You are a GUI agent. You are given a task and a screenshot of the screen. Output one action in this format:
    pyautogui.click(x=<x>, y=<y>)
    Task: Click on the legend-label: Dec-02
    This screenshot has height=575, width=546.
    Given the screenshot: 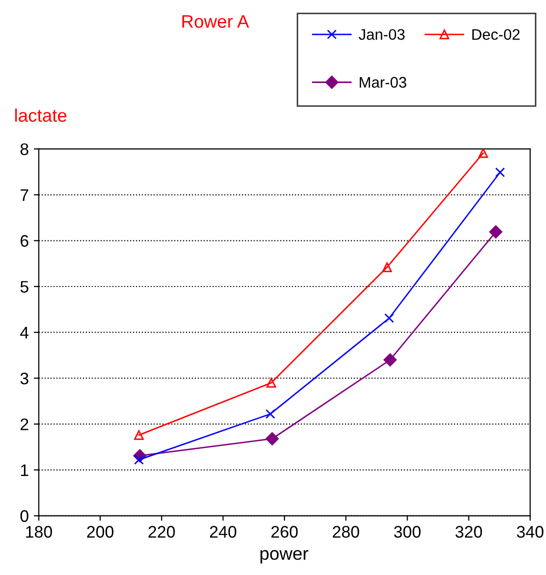 What is the action you would take?
    pyautogui.click(x=496, y=34)
    